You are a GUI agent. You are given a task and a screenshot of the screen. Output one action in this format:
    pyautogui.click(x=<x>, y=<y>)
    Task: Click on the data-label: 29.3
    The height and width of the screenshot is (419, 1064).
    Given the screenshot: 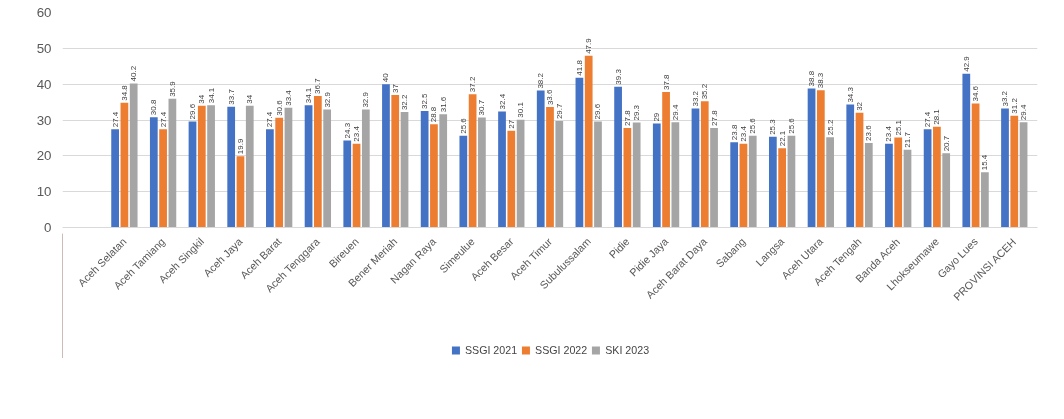 What is the action you would take?
    pyautogui.click(x=637, y=112)
    